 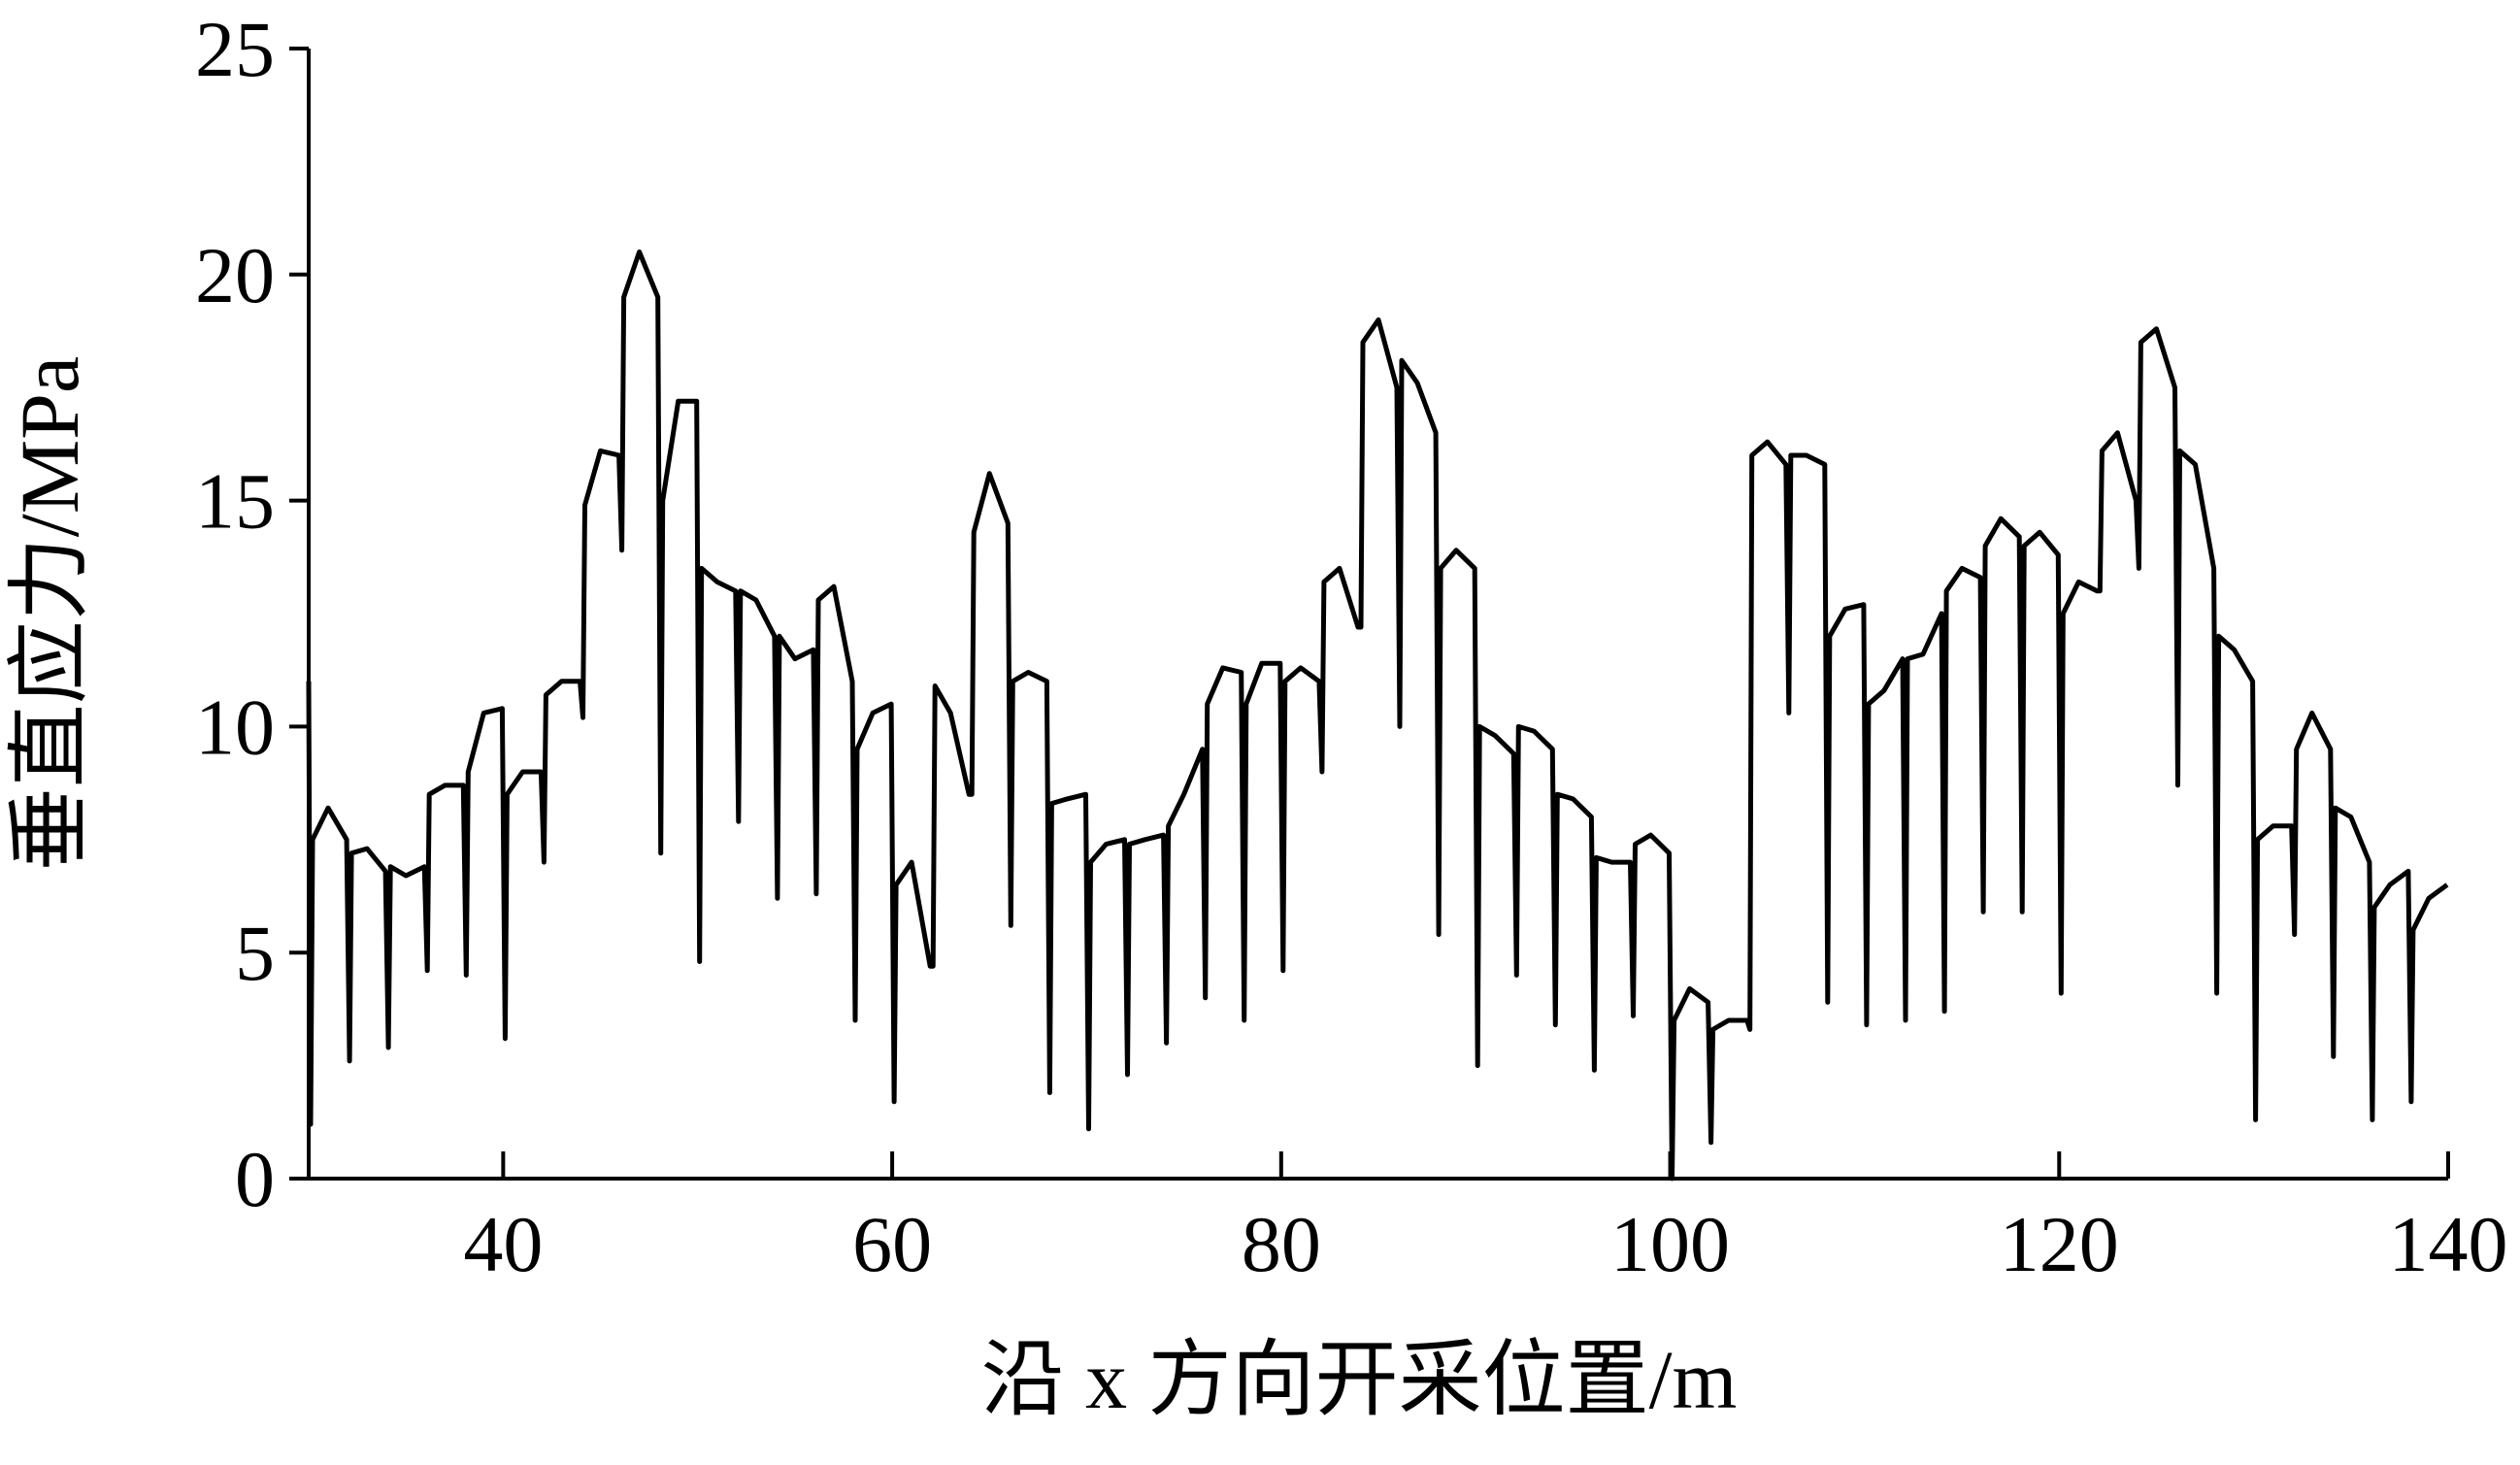 I want to click on y-tick-label: 15, so click(x=235, y=501).